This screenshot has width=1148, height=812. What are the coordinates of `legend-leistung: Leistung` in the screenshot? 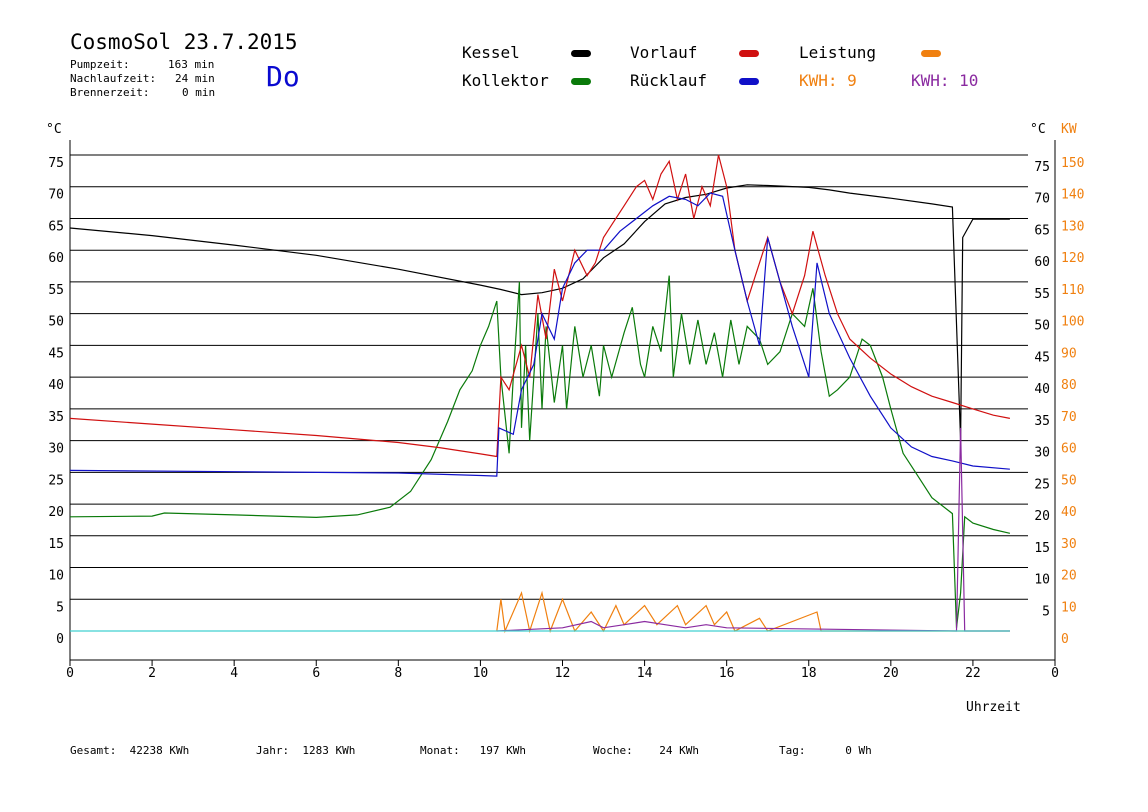 It's located at (838, 52).